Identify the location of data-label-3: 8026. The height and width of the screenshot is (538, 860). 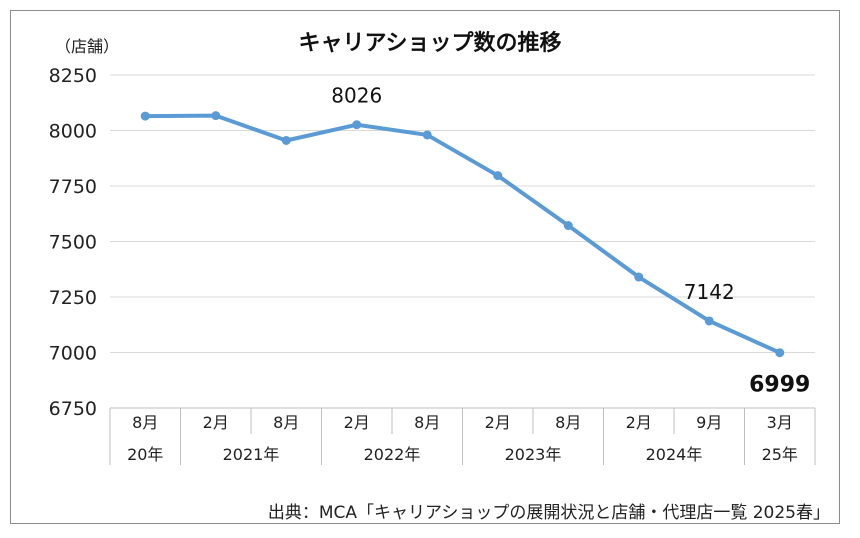
(356, 96).